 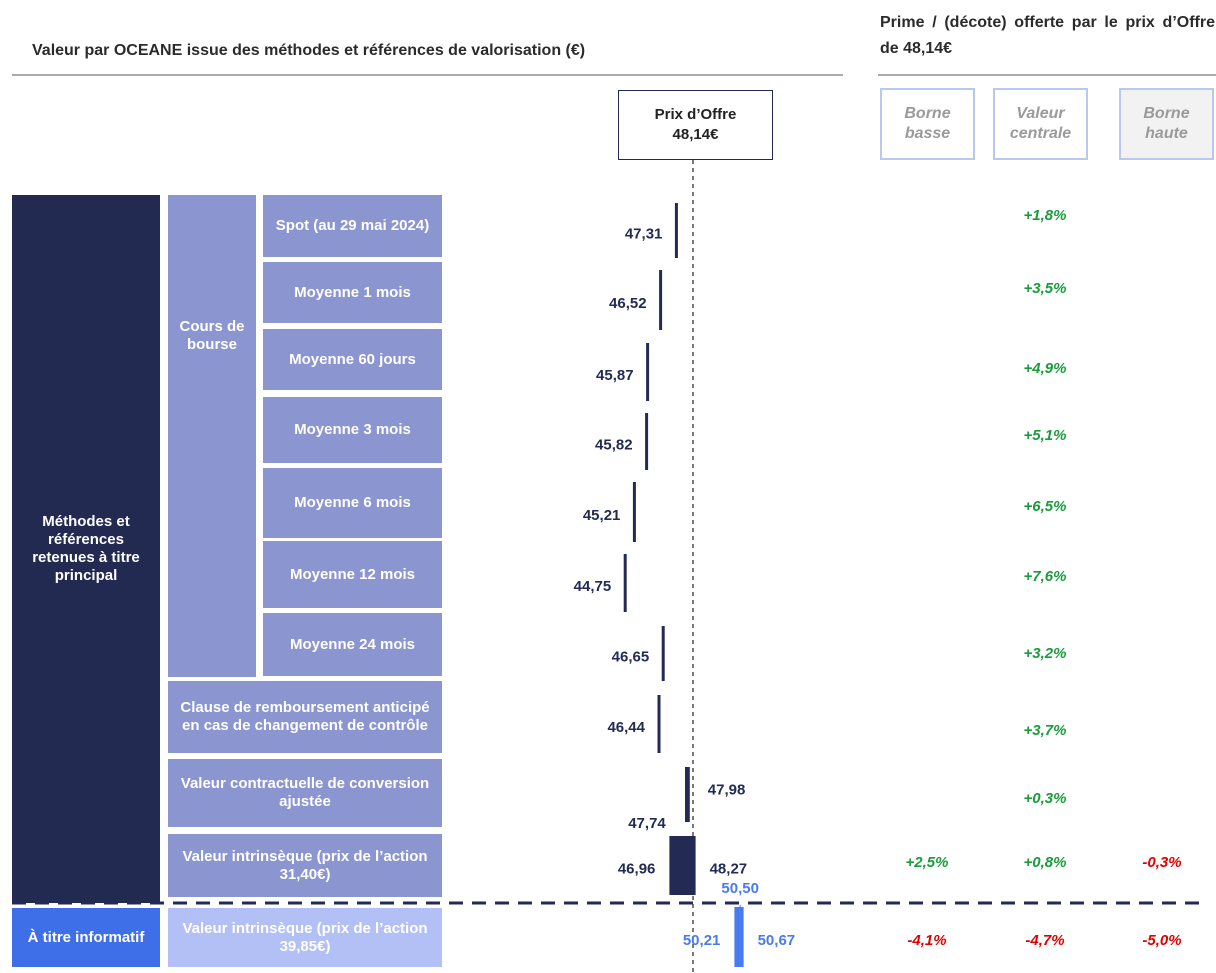 I want to click on row-label: Moyenne 60 jours, so click(x=352, y=359).